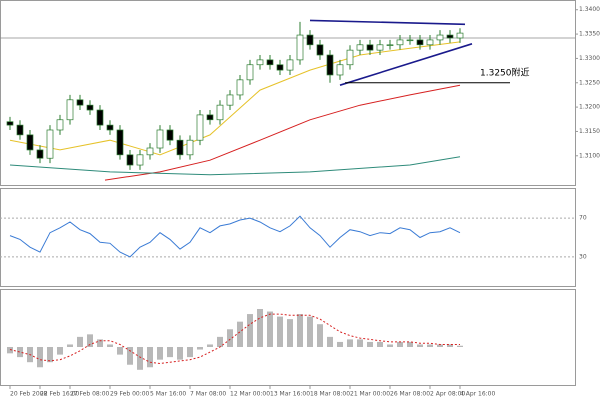 The image size is (600, 400). I want to click on x-tick-label: 22 Feb 16:00, so click(60, 394).